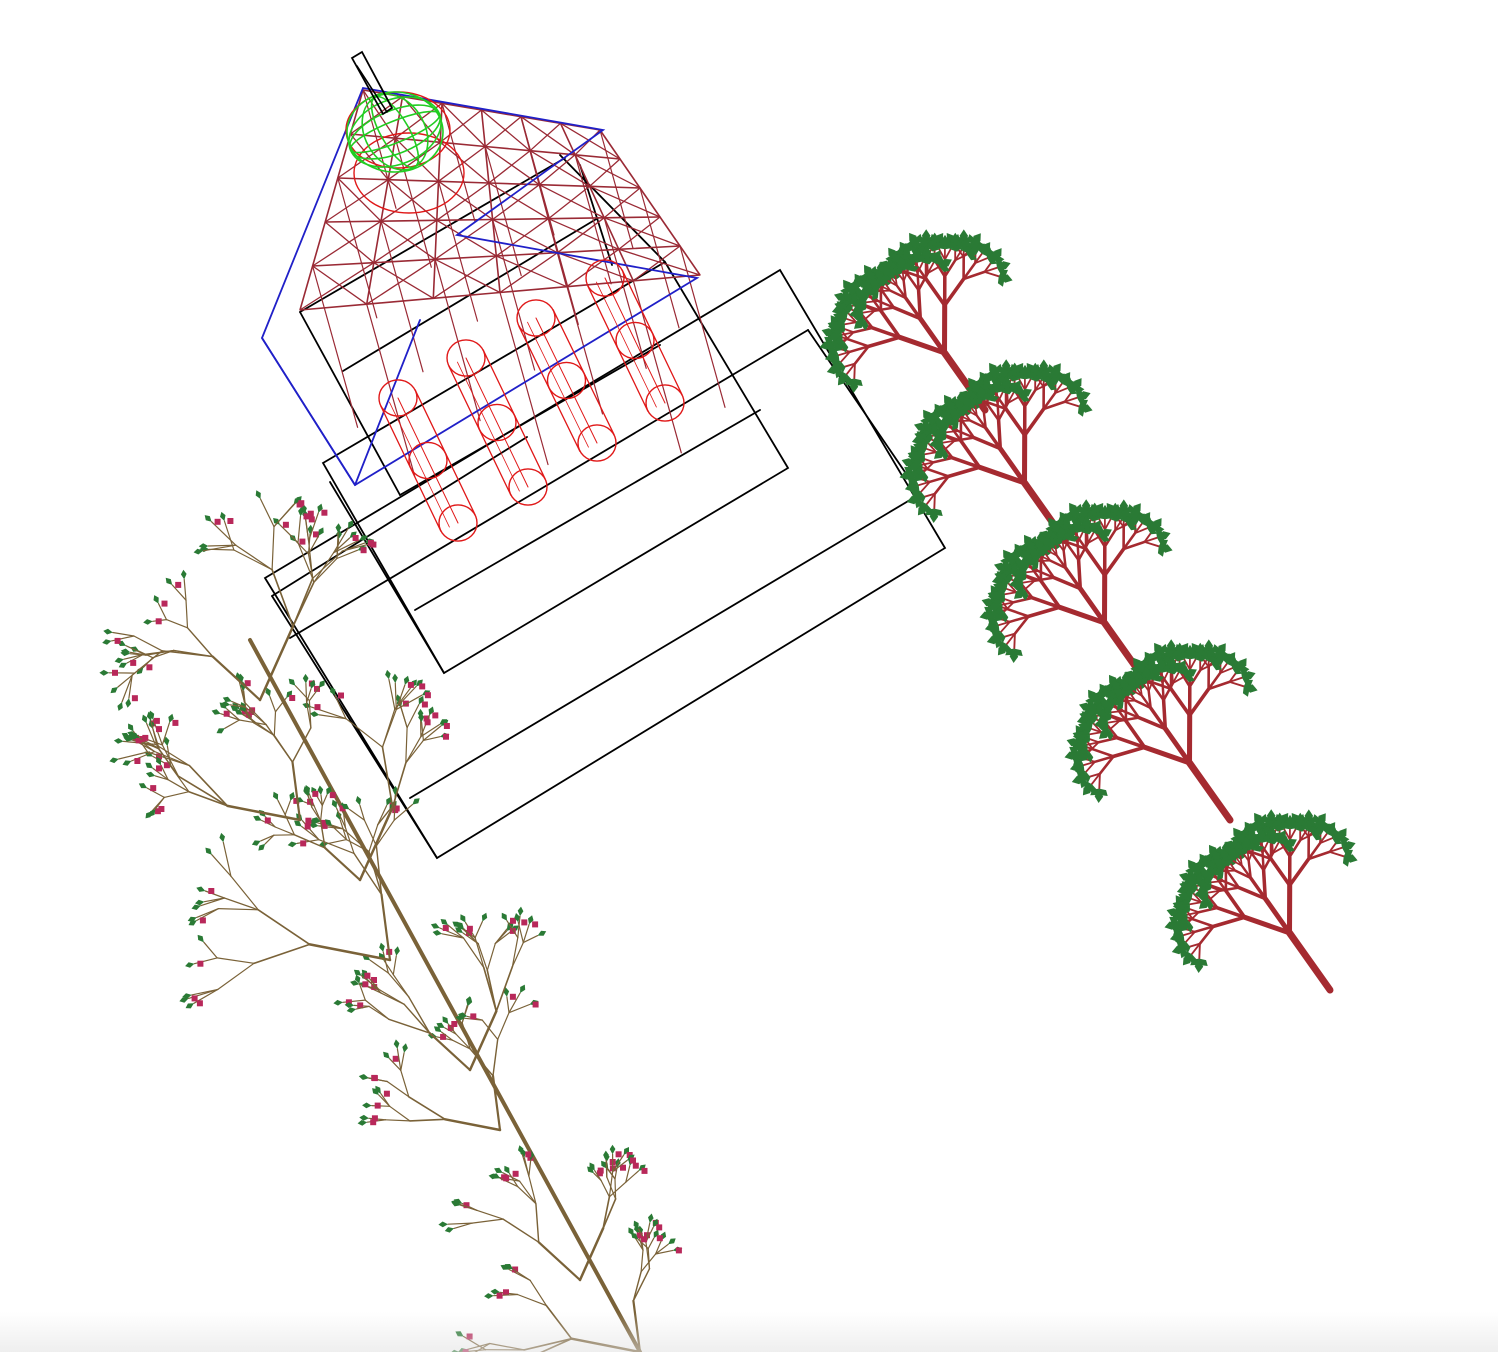  Describe the element at coordinates (536, 318) in the screenshot. I see `pillar-top-cap` at that location.